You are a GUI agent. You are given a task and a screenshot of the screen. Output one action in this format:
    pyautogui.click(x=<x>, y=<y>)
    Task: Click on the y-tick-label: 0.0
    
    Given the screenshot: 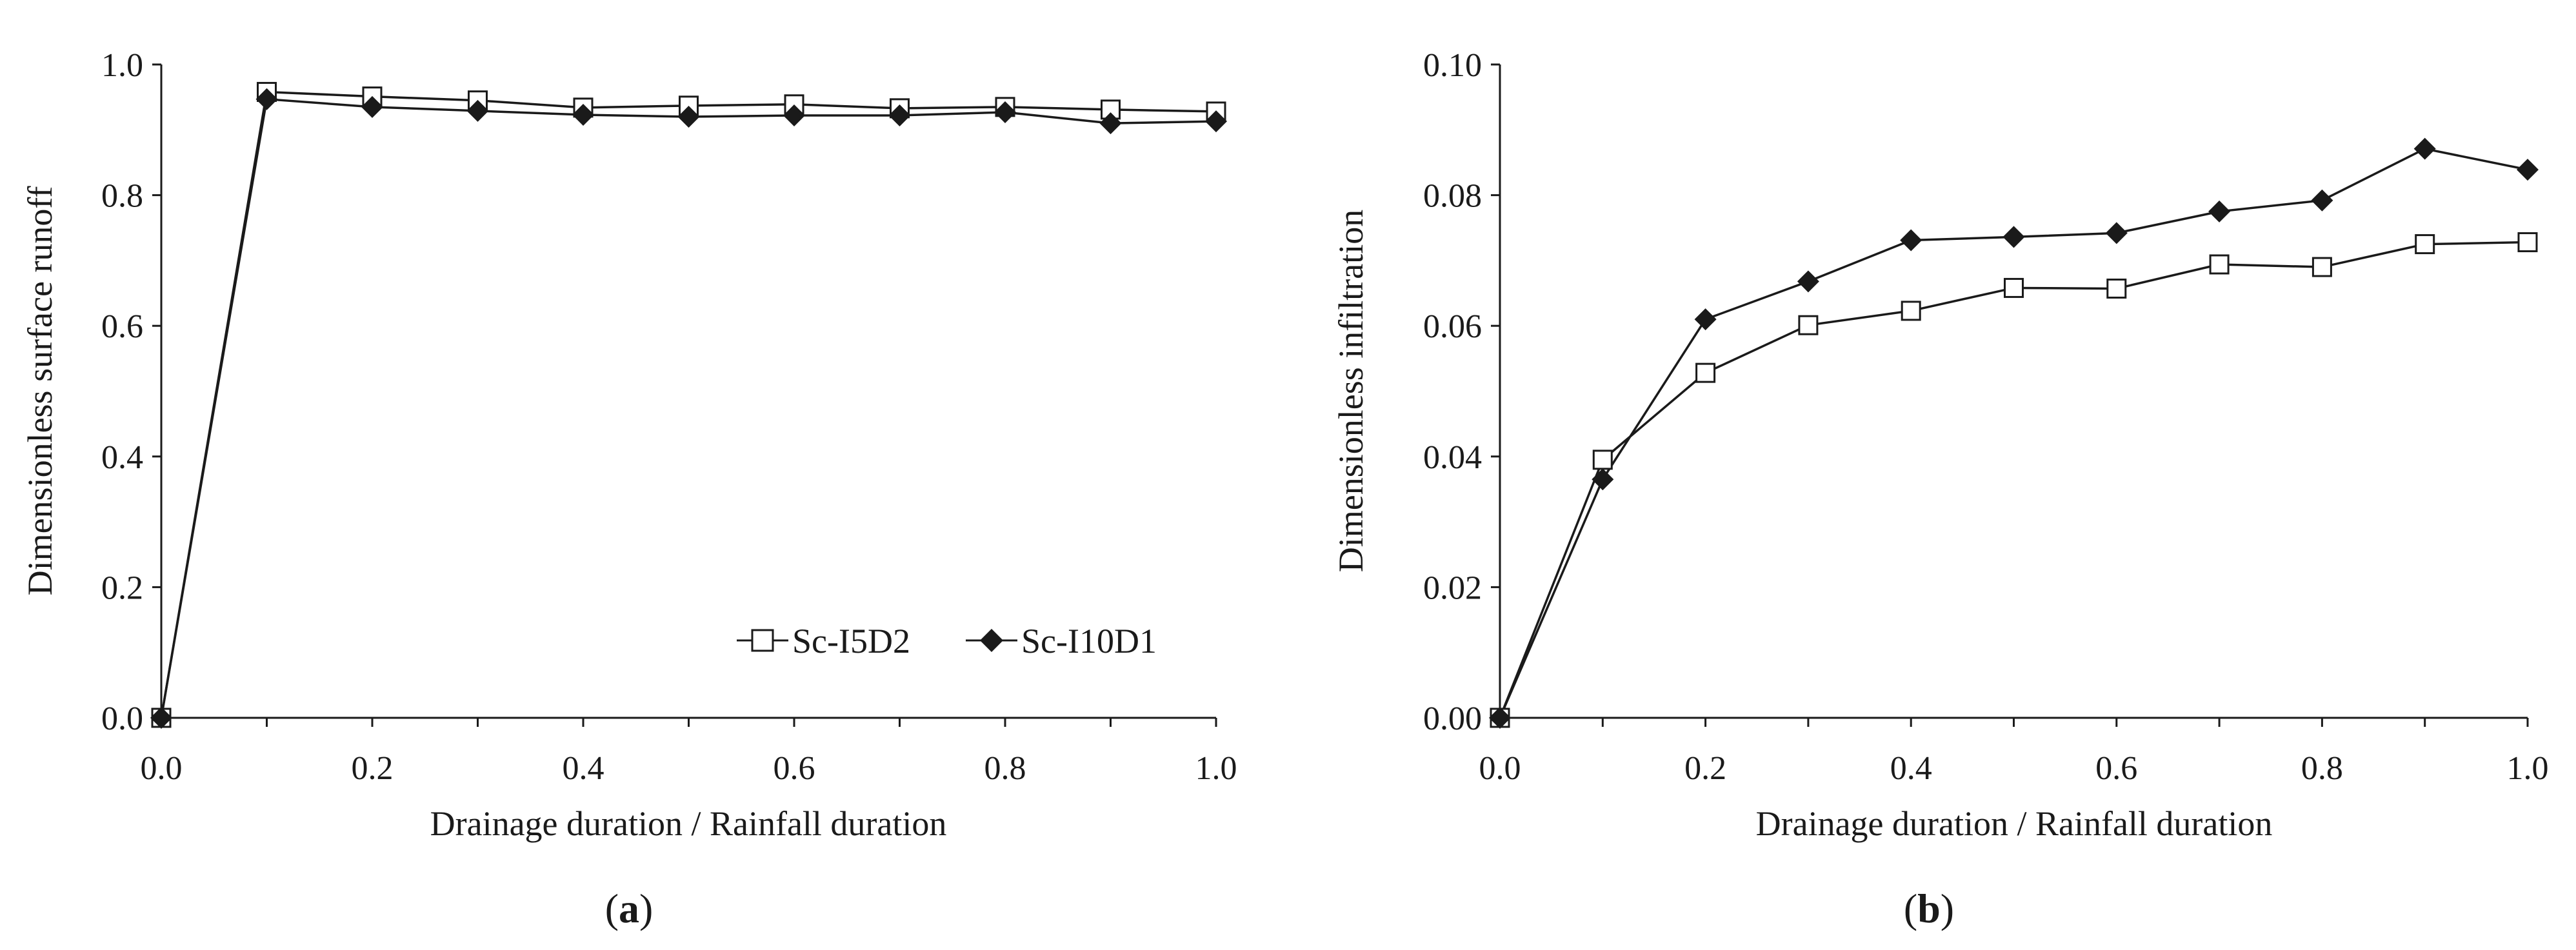 What is the action you would take?
    pyautogui.click(x=122, y=718)
    